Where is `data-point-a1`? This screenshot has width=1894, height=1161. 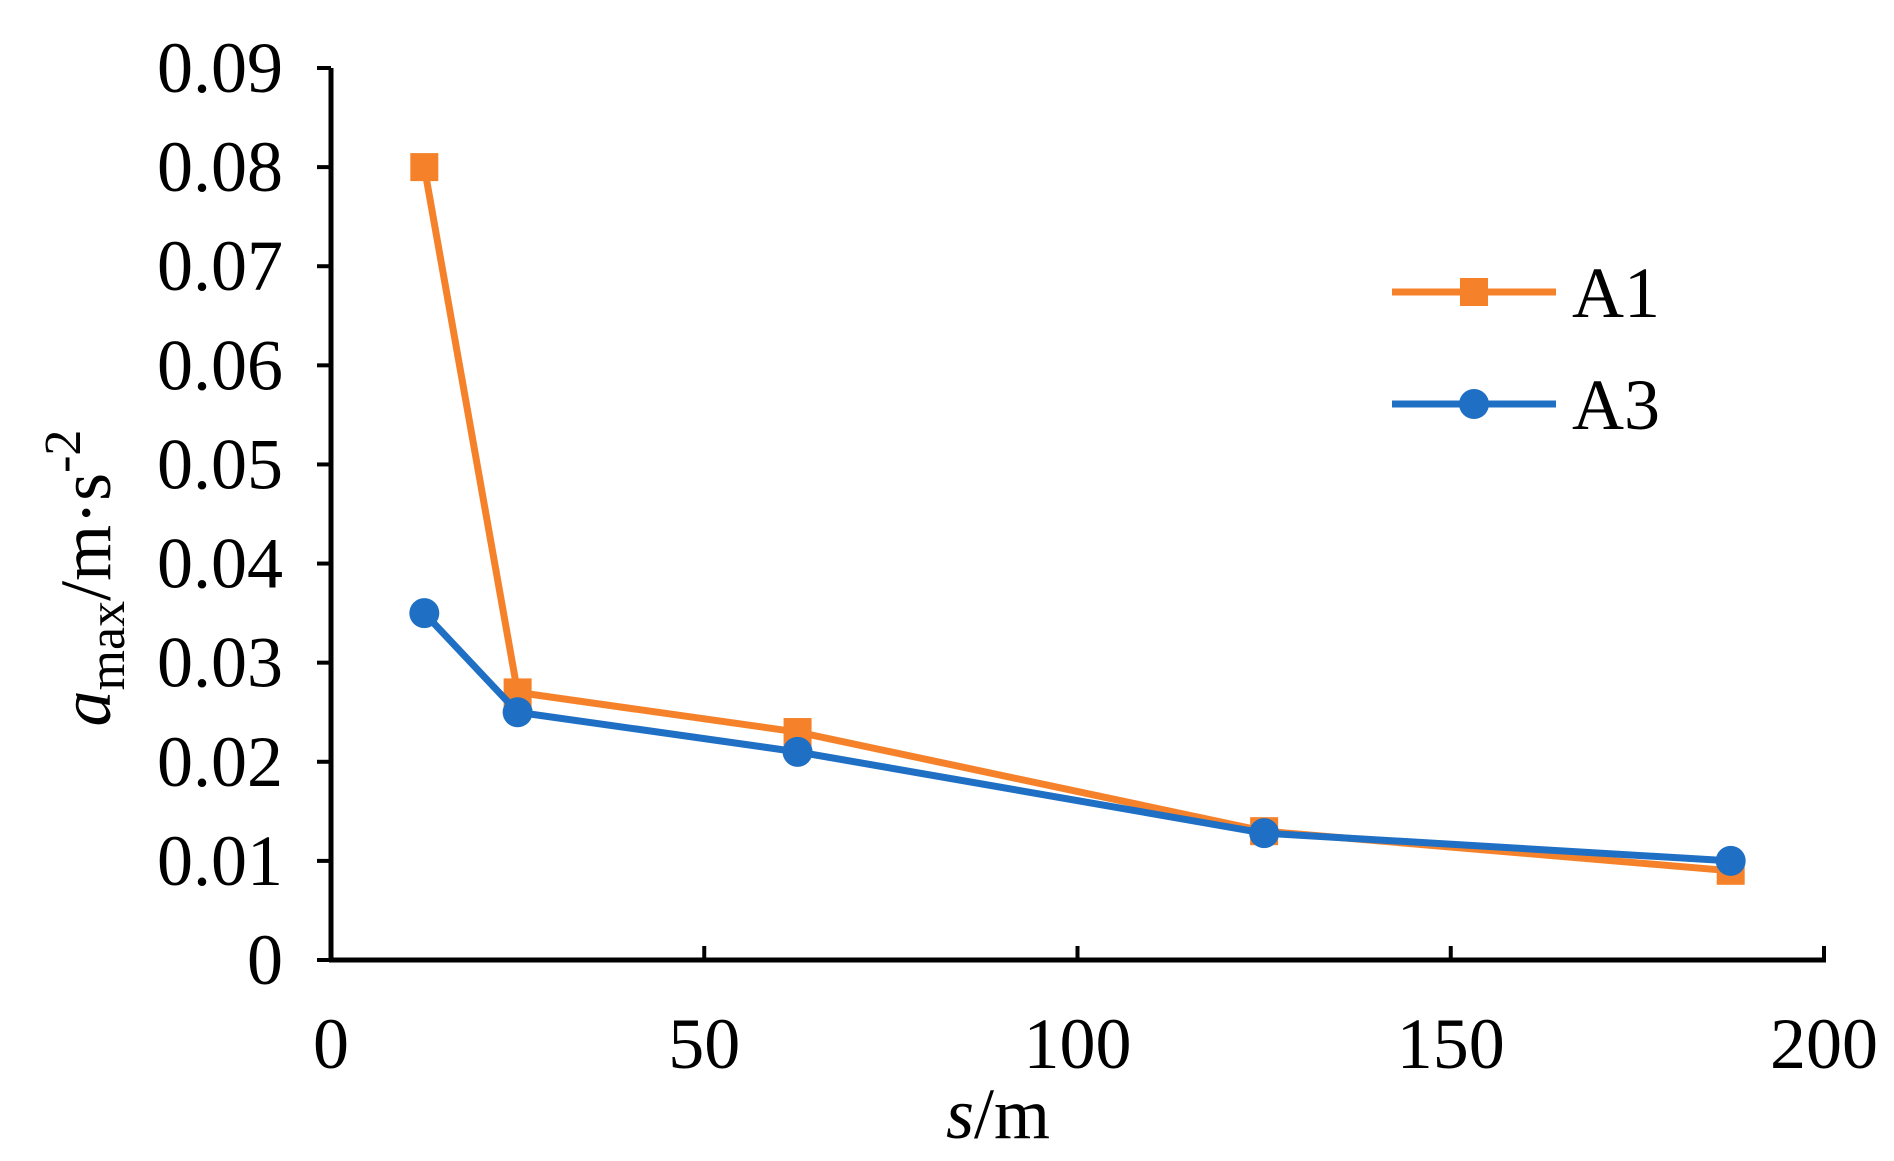
data-point-a1 is located at coordinates (424, 167).